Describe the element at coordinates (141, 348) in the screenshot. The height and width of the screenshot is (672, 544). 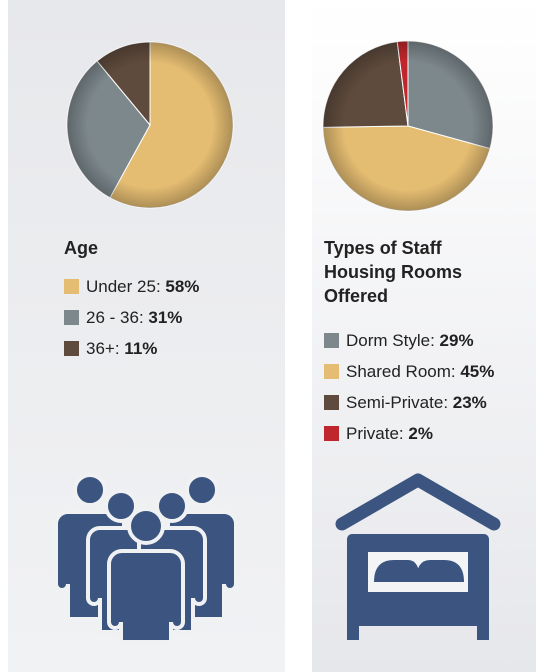
I see `value-label: 11%` at that location.